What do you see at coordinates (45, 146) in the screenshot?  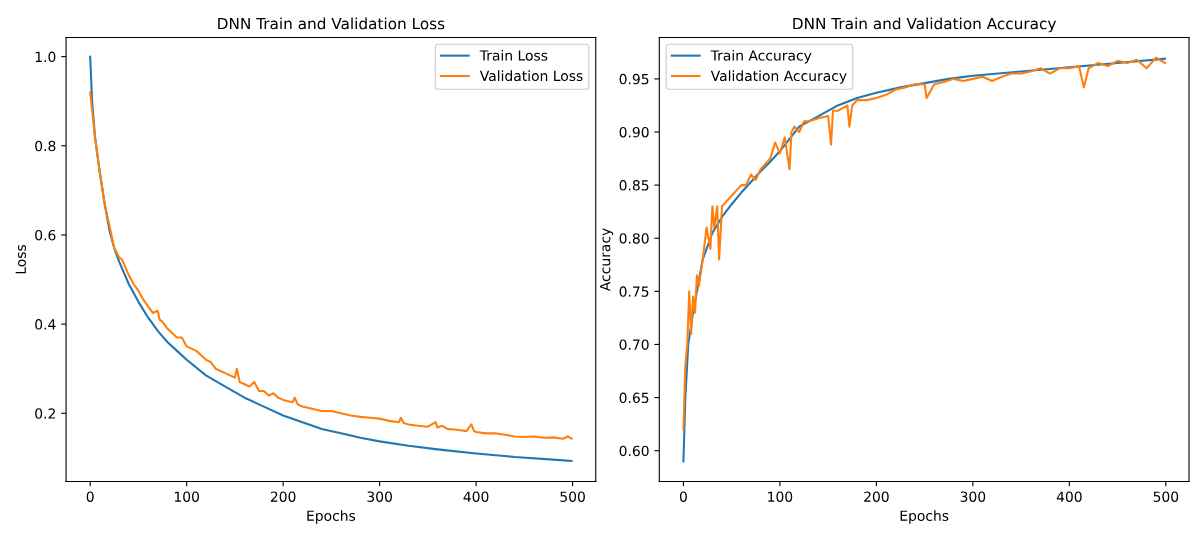 I see `y-tick-label: 0.8` at bounding box center [45, 146].